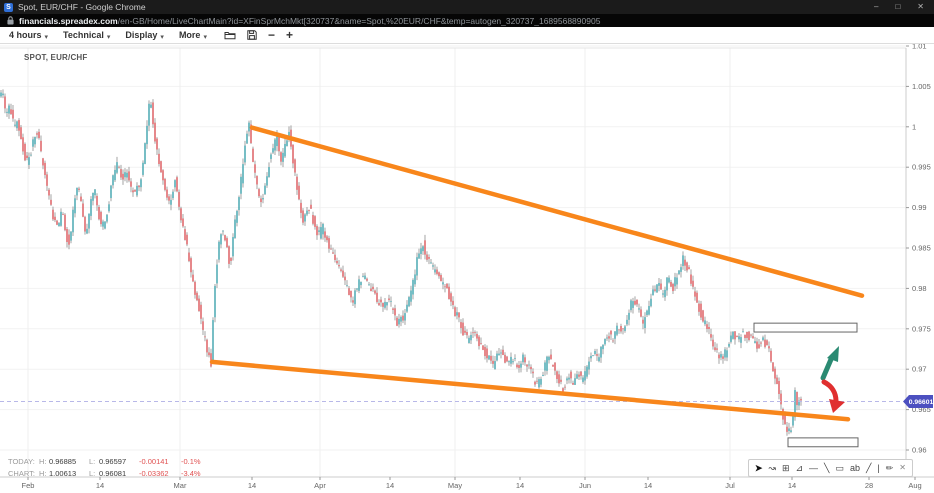 The image size is (934, 493). I want to click on chart-toolbar: 4 hours Technical Display More, so click(467, 35).